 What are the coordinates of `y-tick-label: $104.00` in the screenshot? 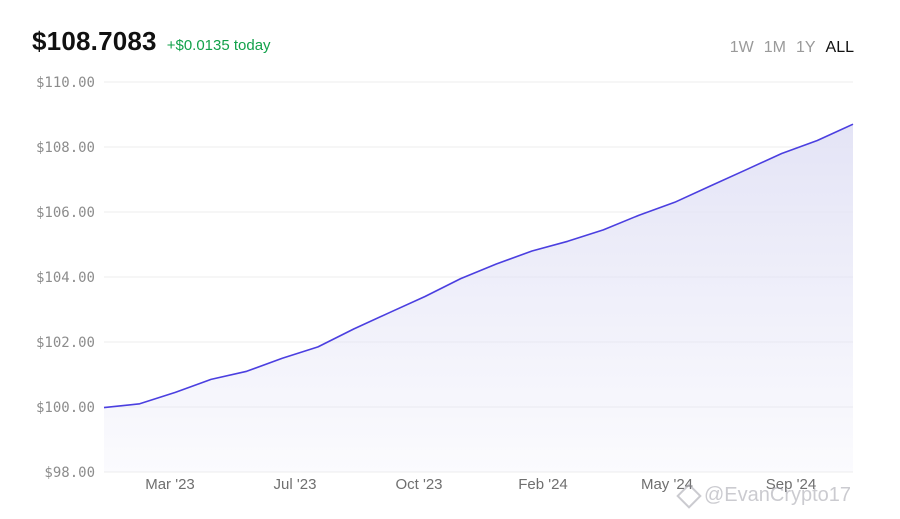 It's located at (65, 278).